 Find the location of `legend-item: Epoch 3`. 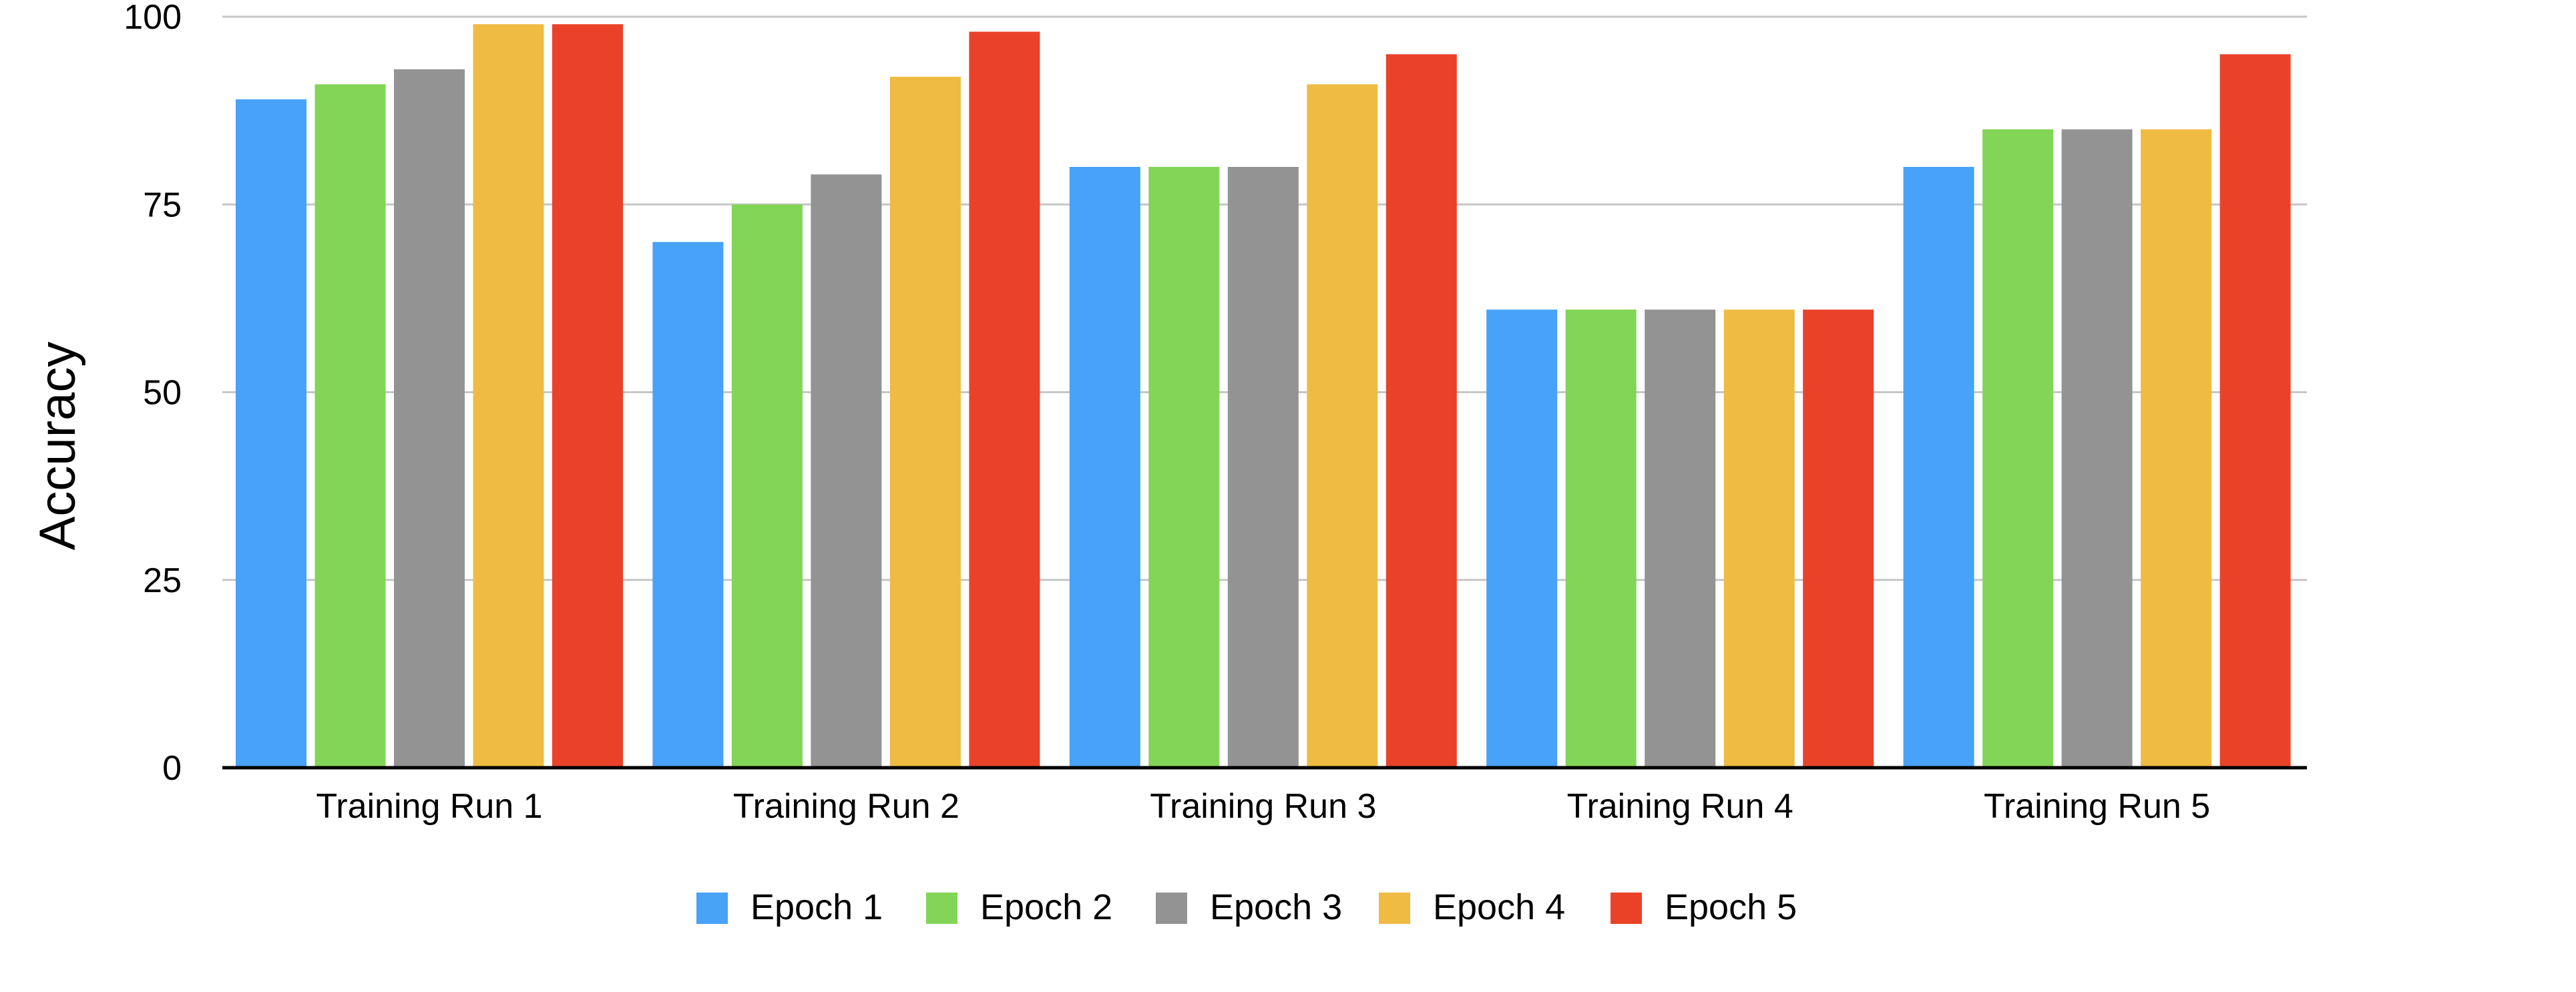

legend-item: Epoch 3 is located at coordinates (1249, 907).